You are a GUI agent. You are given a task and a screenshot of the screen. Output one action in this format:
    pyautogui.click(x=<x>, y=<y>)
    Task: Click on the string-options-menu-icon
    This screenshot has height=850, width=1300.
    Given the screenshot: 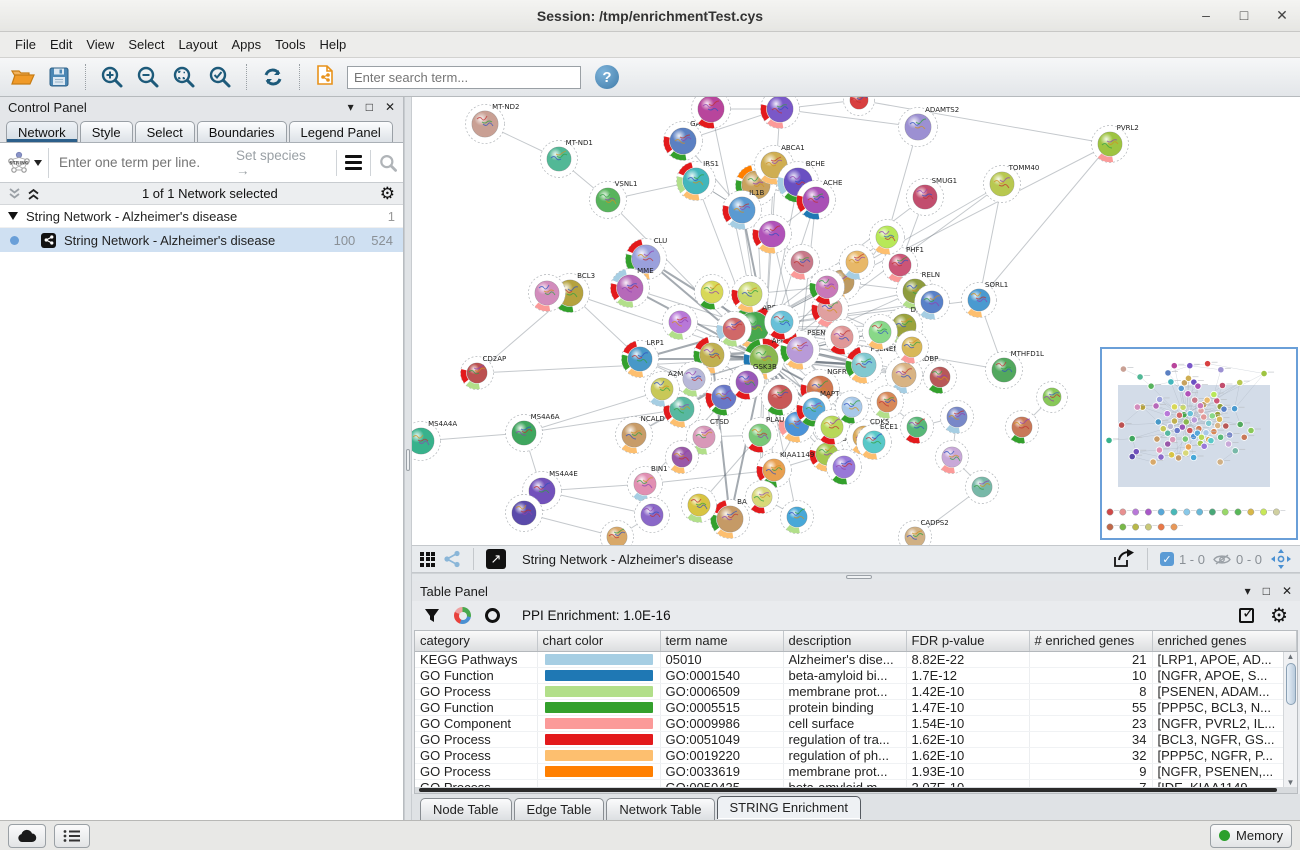 What is the action you would take?
    pyautogui.click(x=353, y=162)
    